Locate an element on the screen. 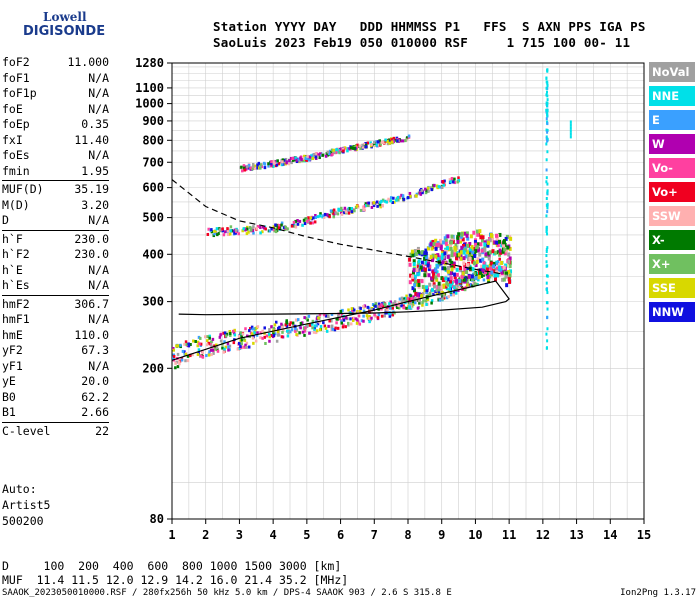  param-separator is located at coordinates (55, 180).